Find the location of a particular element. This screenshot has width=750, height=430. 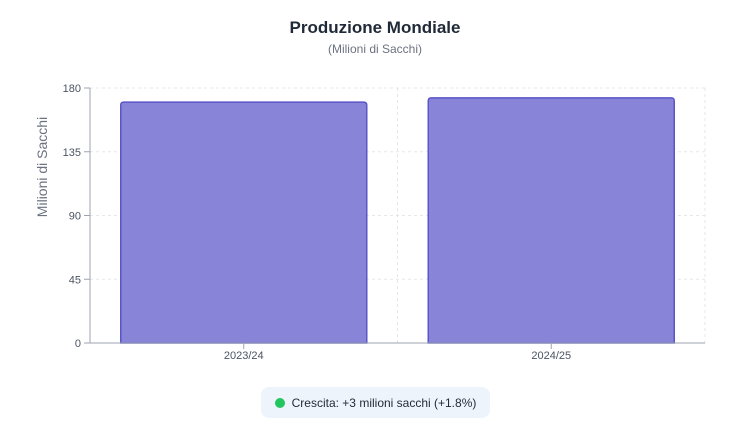

y-tick-label: 0 is located at coordinates (78, 344).